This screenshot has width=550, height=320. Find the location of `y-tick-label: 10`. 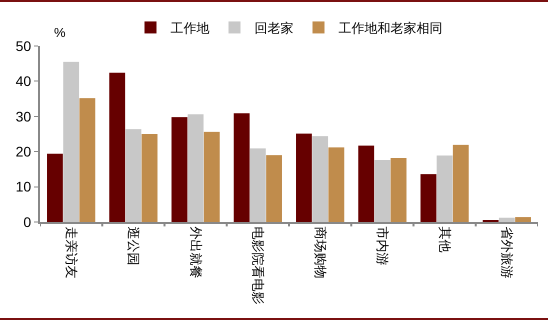

y-tick-label: 10 is located at coordinates (24, 186).